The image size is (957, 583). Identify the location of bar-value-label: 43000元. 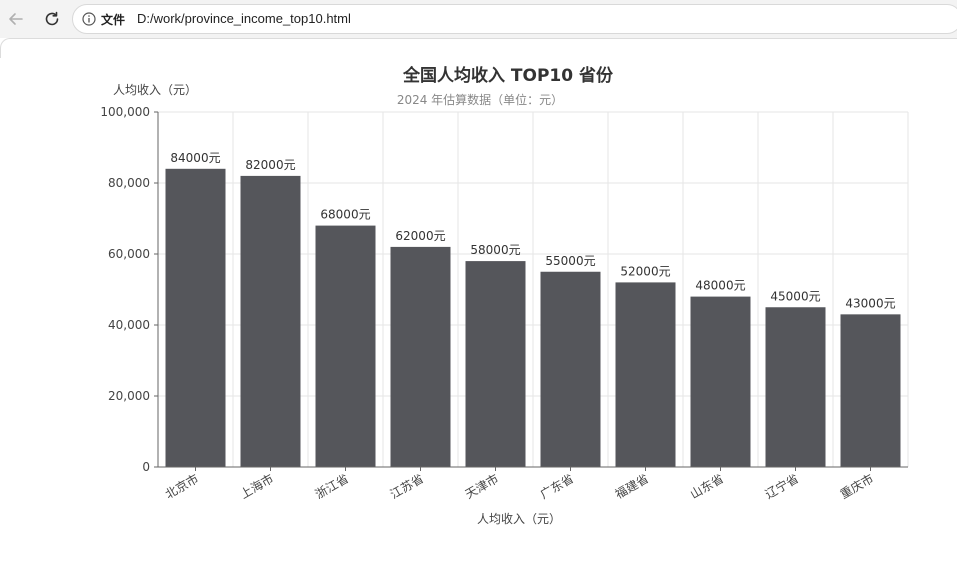
(870, 303).